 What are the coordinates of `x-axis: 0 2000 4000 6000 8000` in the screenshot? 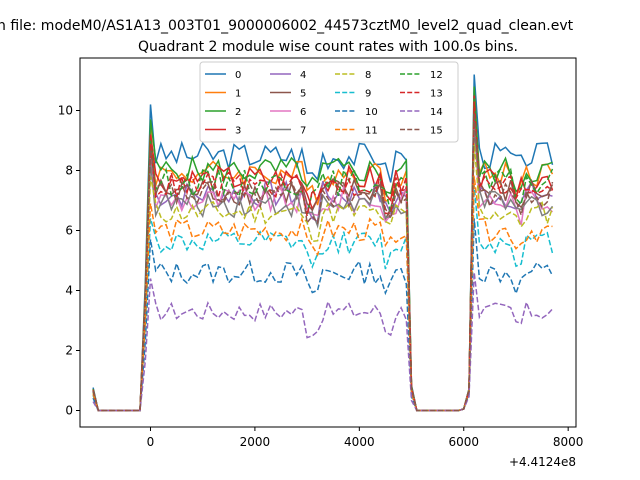 It's located at (365, 438).